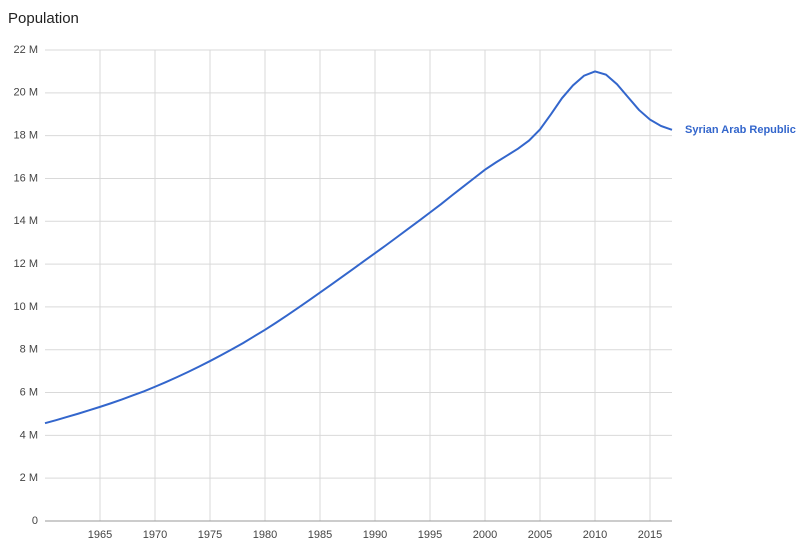  I want to click on x-tick-label: 2000, so click(485, 535).